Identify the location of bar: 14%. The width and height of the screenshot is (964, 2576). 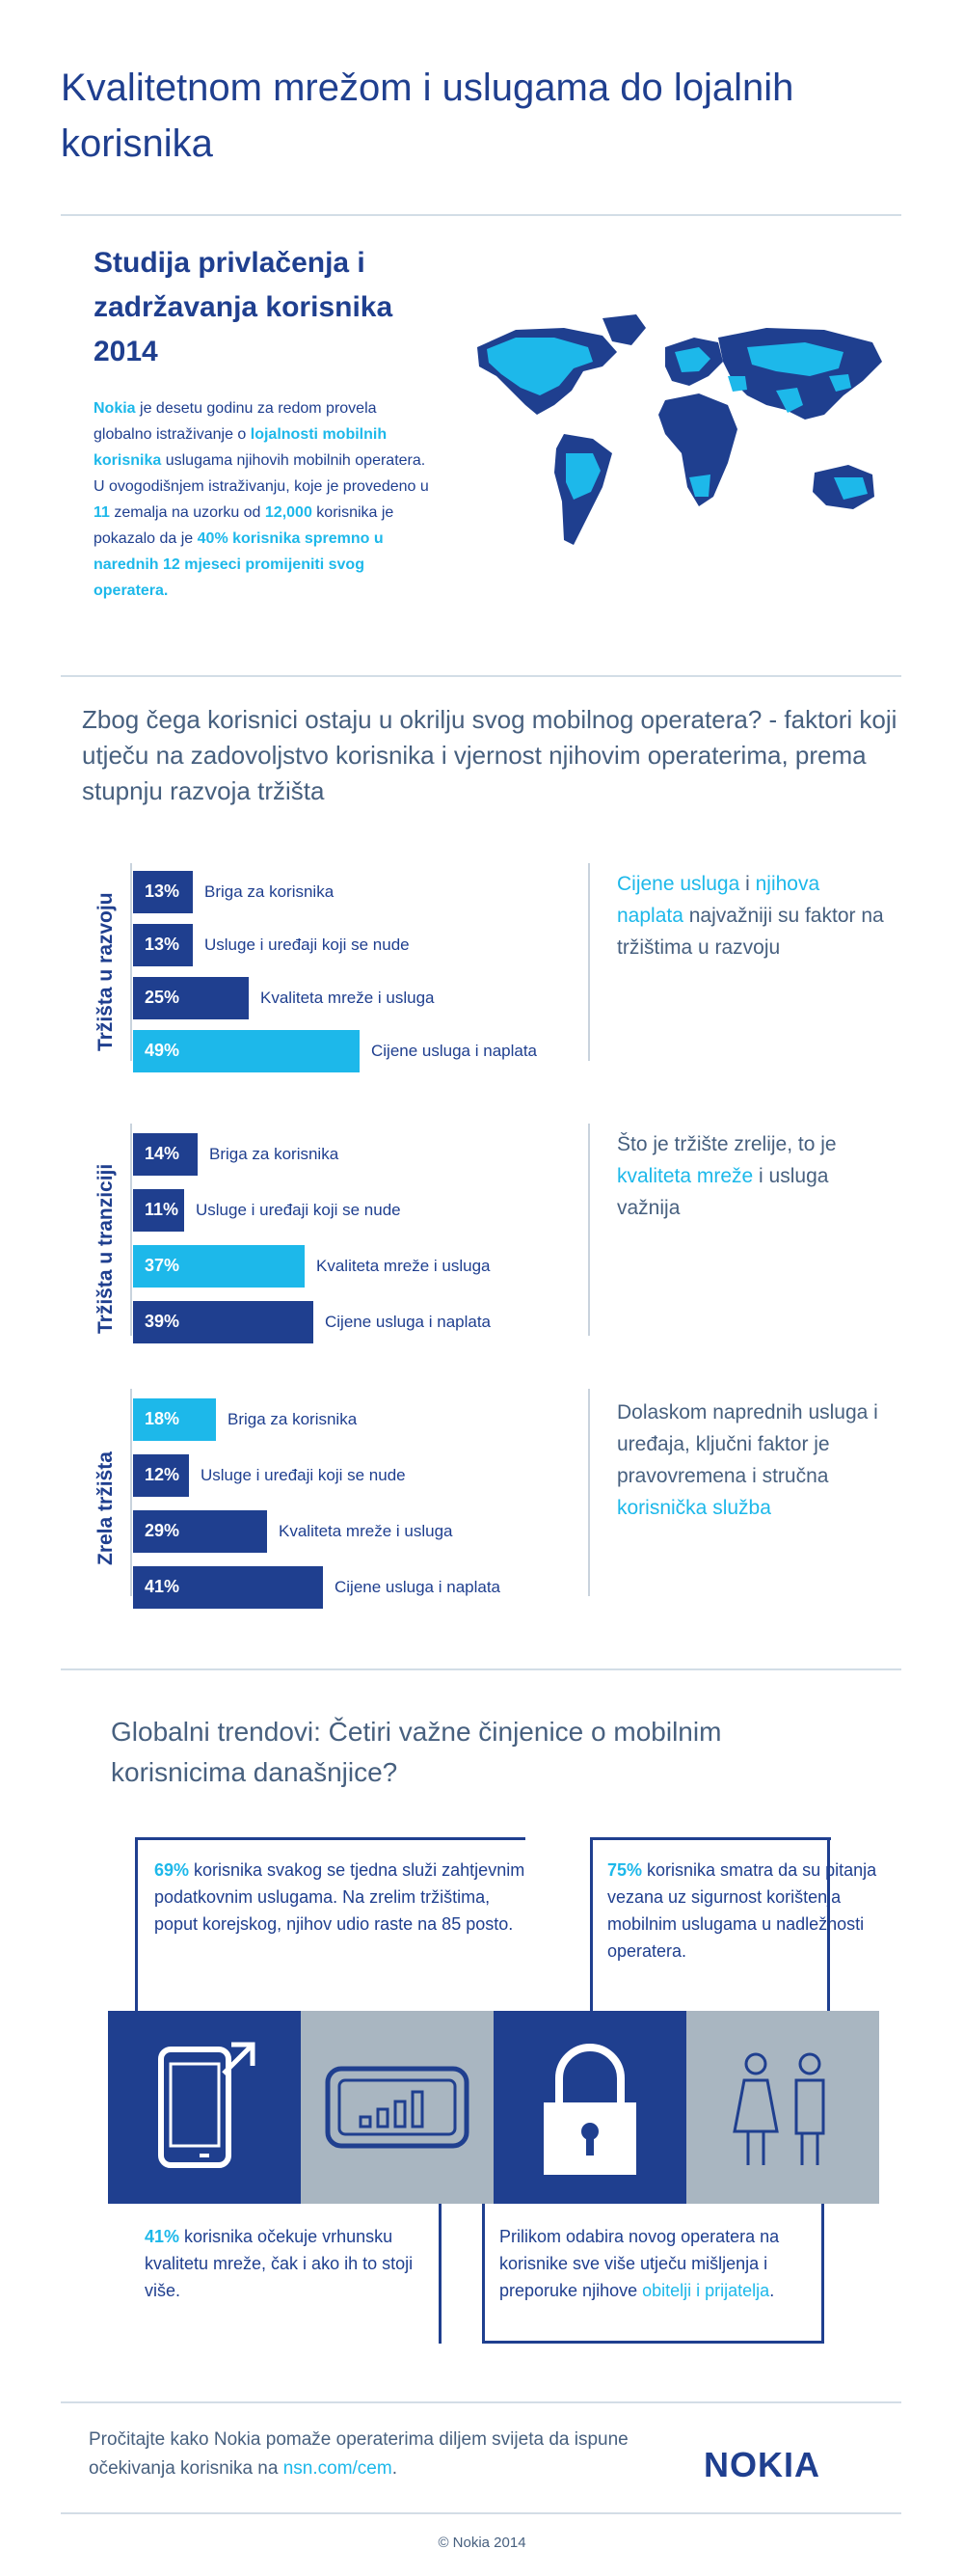
(165, 1154).